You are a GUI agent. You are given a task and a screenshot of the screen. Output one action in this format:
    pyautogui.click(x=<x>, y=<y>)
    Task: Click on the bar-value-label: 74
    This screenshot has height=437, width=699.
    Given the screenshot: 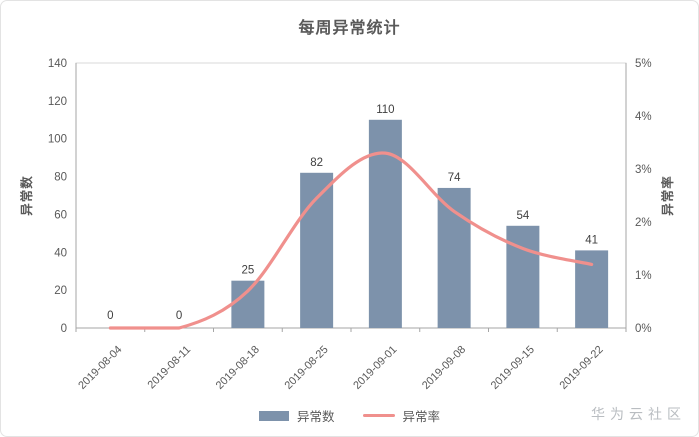 What is the action you would take?
    pyautogui.click(x=454, y=178)
    